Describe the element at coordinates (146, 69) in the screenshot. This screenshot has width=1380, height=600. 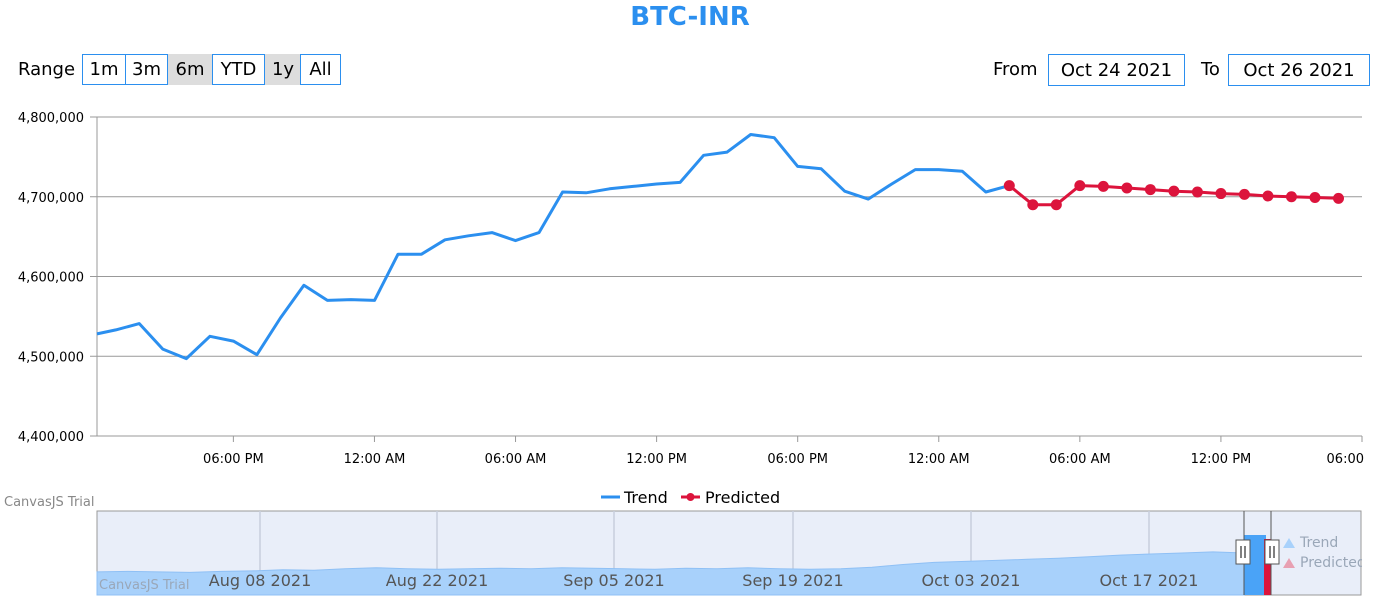
I see `range-button-3m: 3m` at that location.